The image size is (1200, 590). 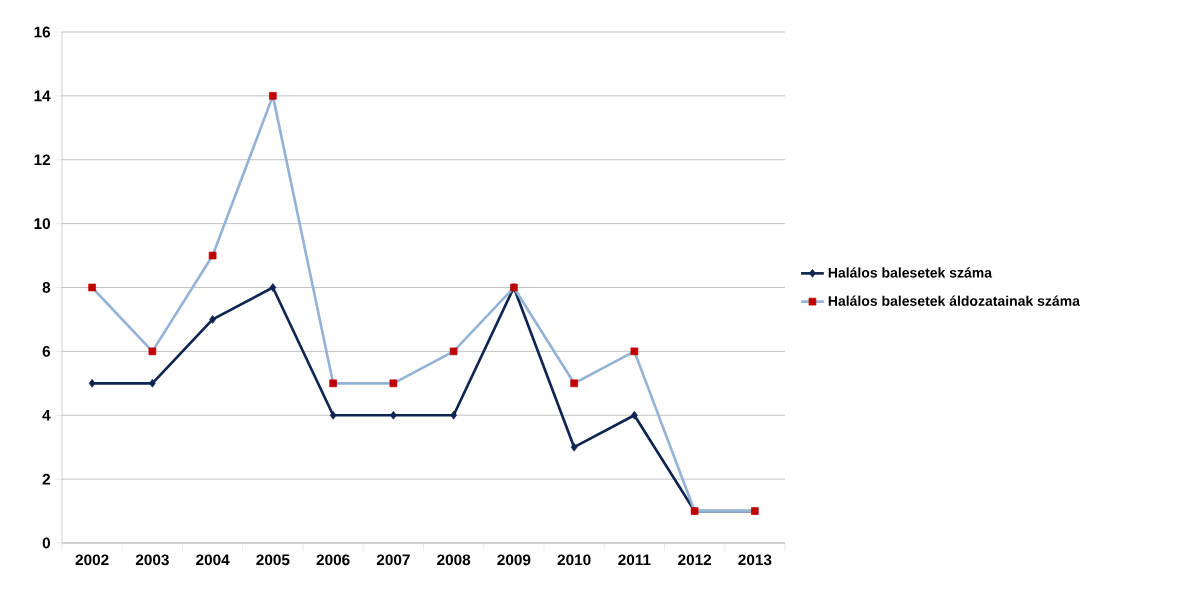 I want to click on x-tick-label: 2012, so click(x=695, y=560).